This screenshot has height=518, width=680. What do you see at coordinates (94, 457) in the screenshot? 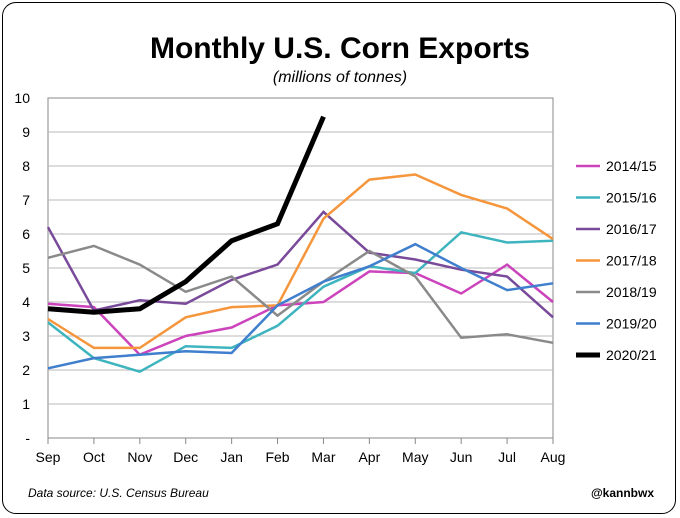
I see `x-tick-label: Oct` at bounding box center [94, 457].